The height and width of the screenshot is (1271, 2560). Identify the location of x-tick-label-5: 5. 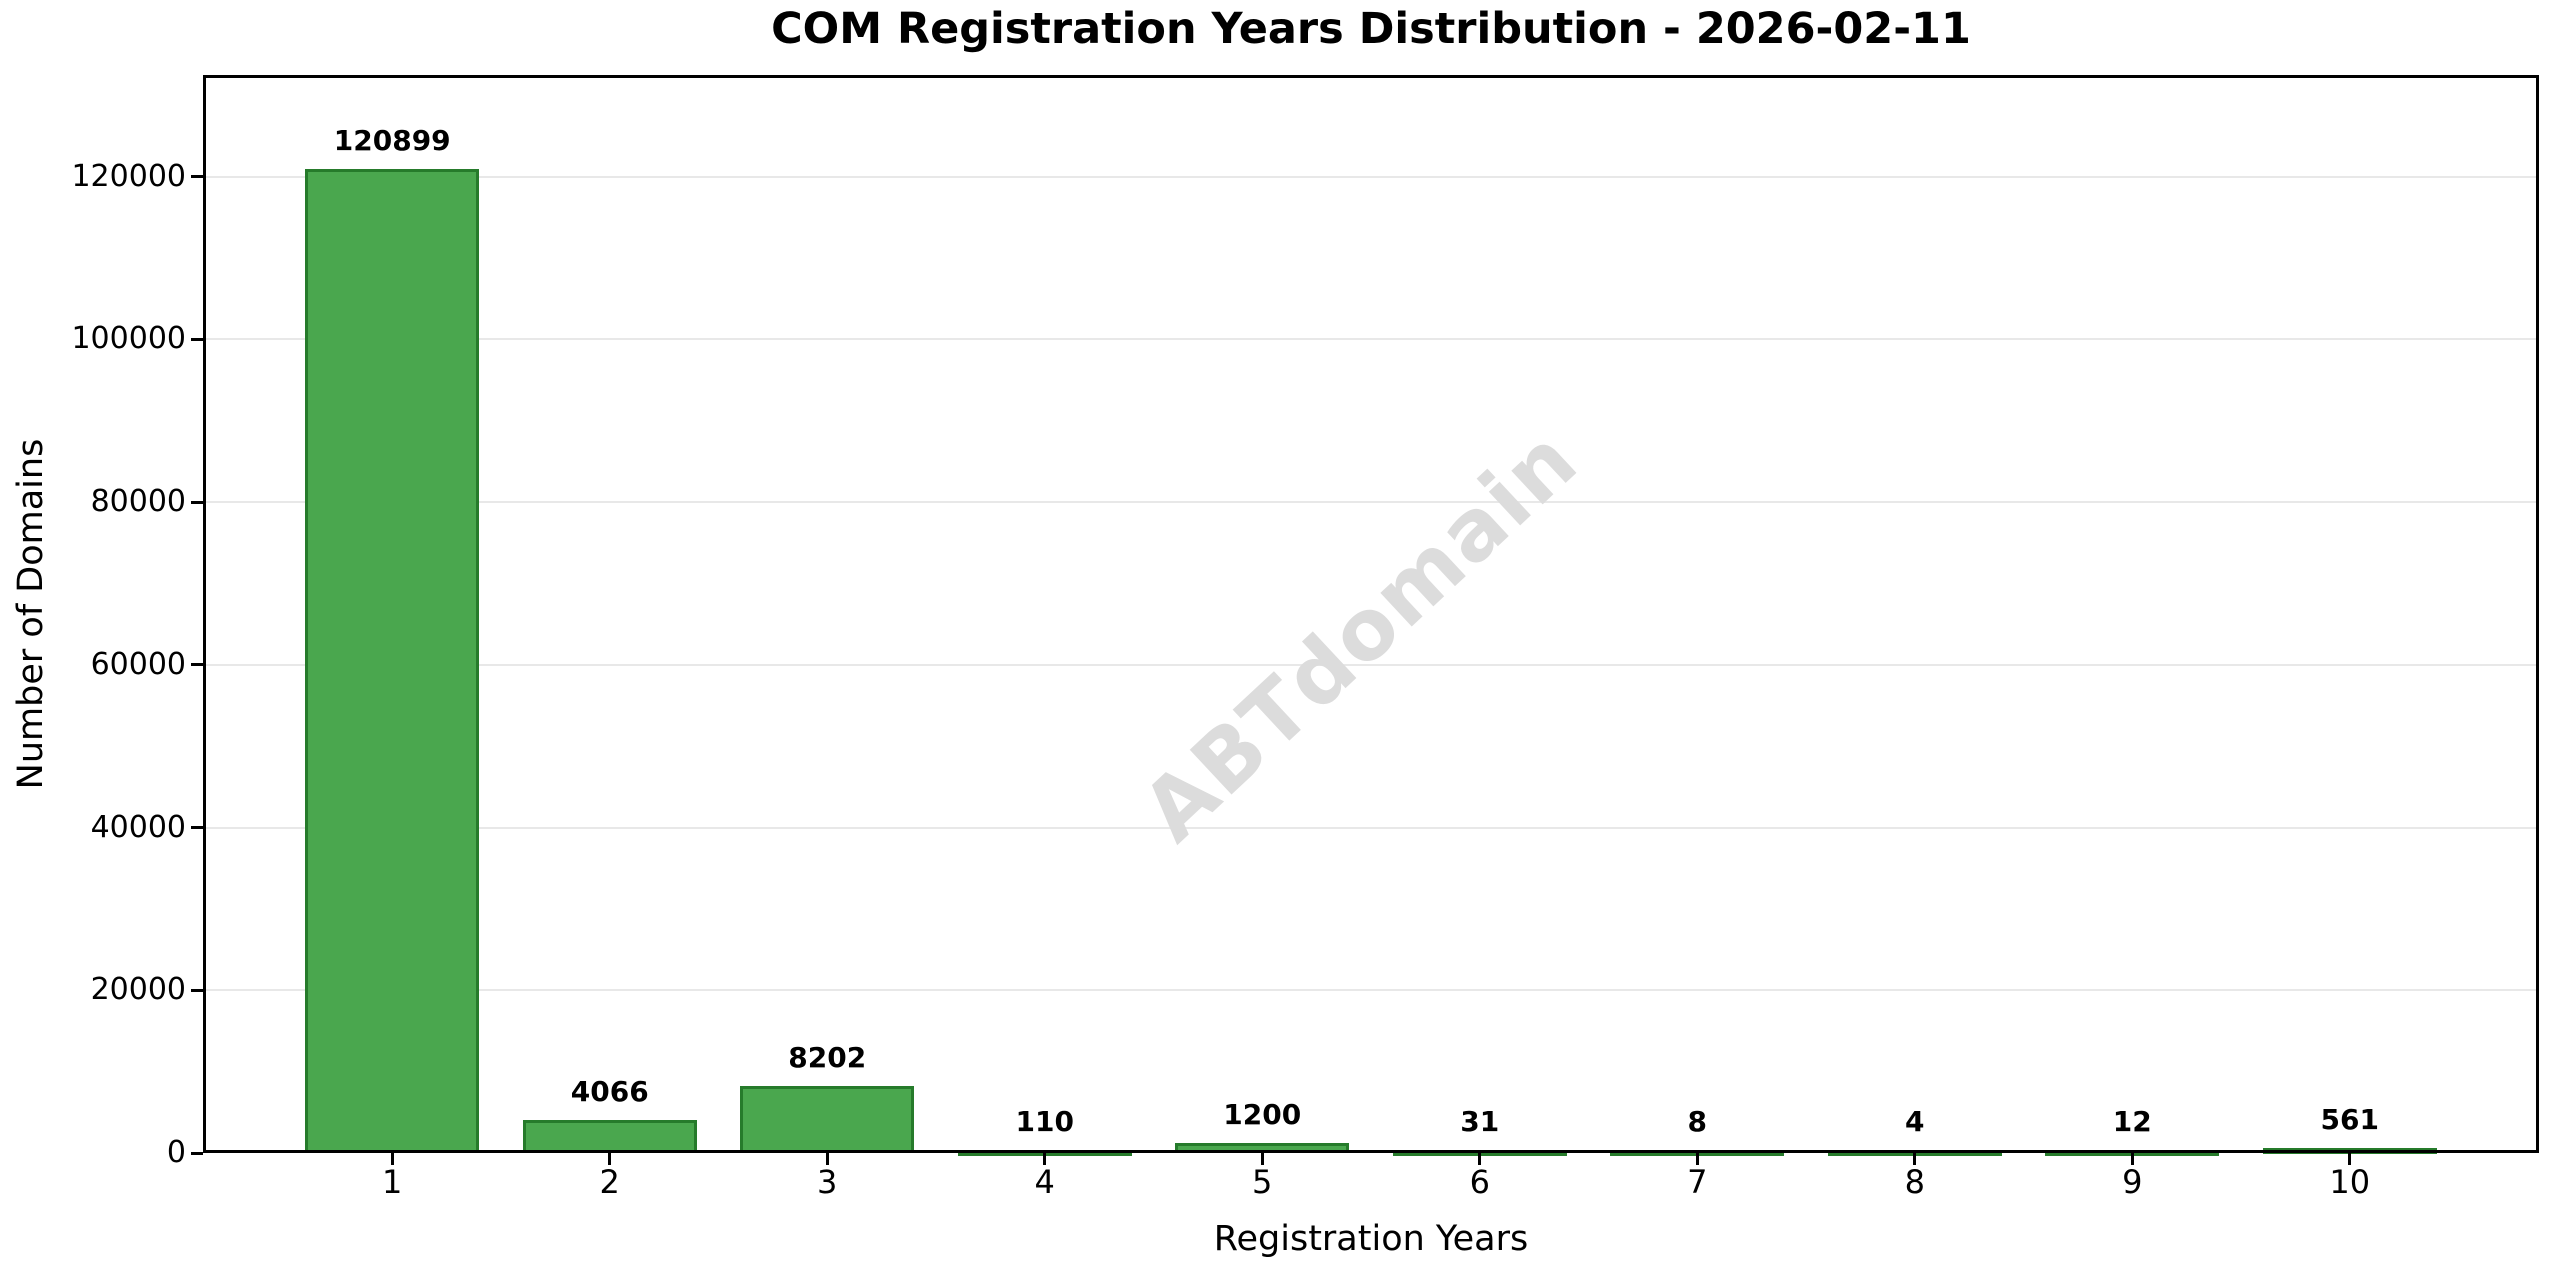
(1262, 1182).